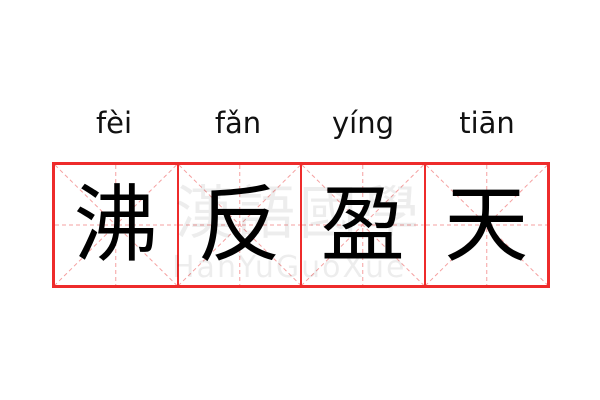  Describe the element at coordinates (114, 123) in the screenshot. I see `pinyin-0: fèi` at that location.